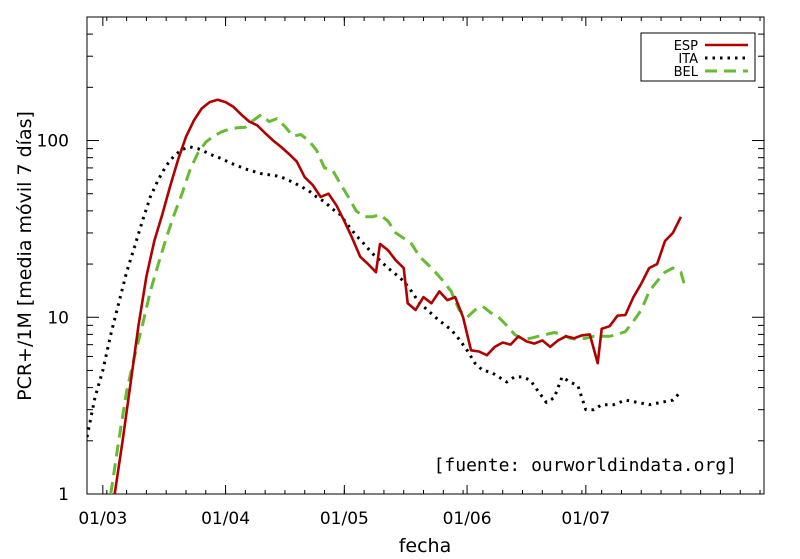 The image size is (800, 559). I want to click on x-tick-label: 01/06, so click(467, 519).